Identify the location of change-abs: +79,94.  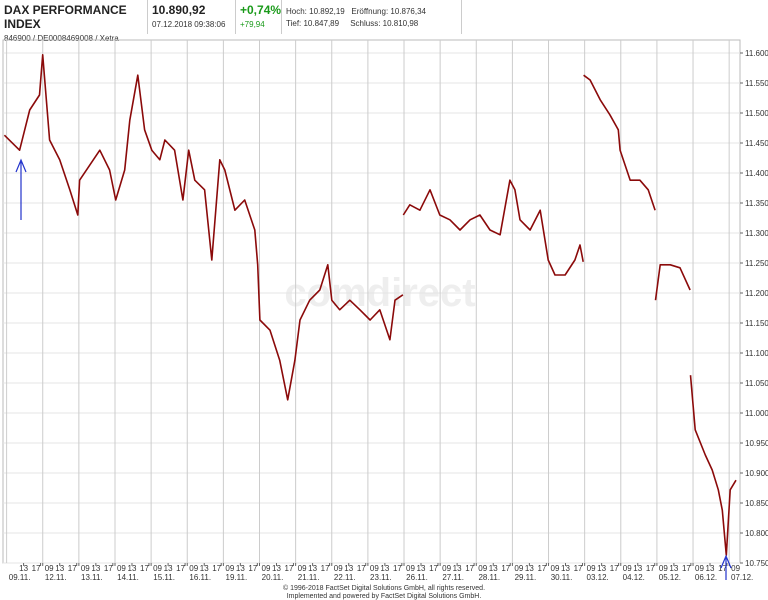
(252, 24).